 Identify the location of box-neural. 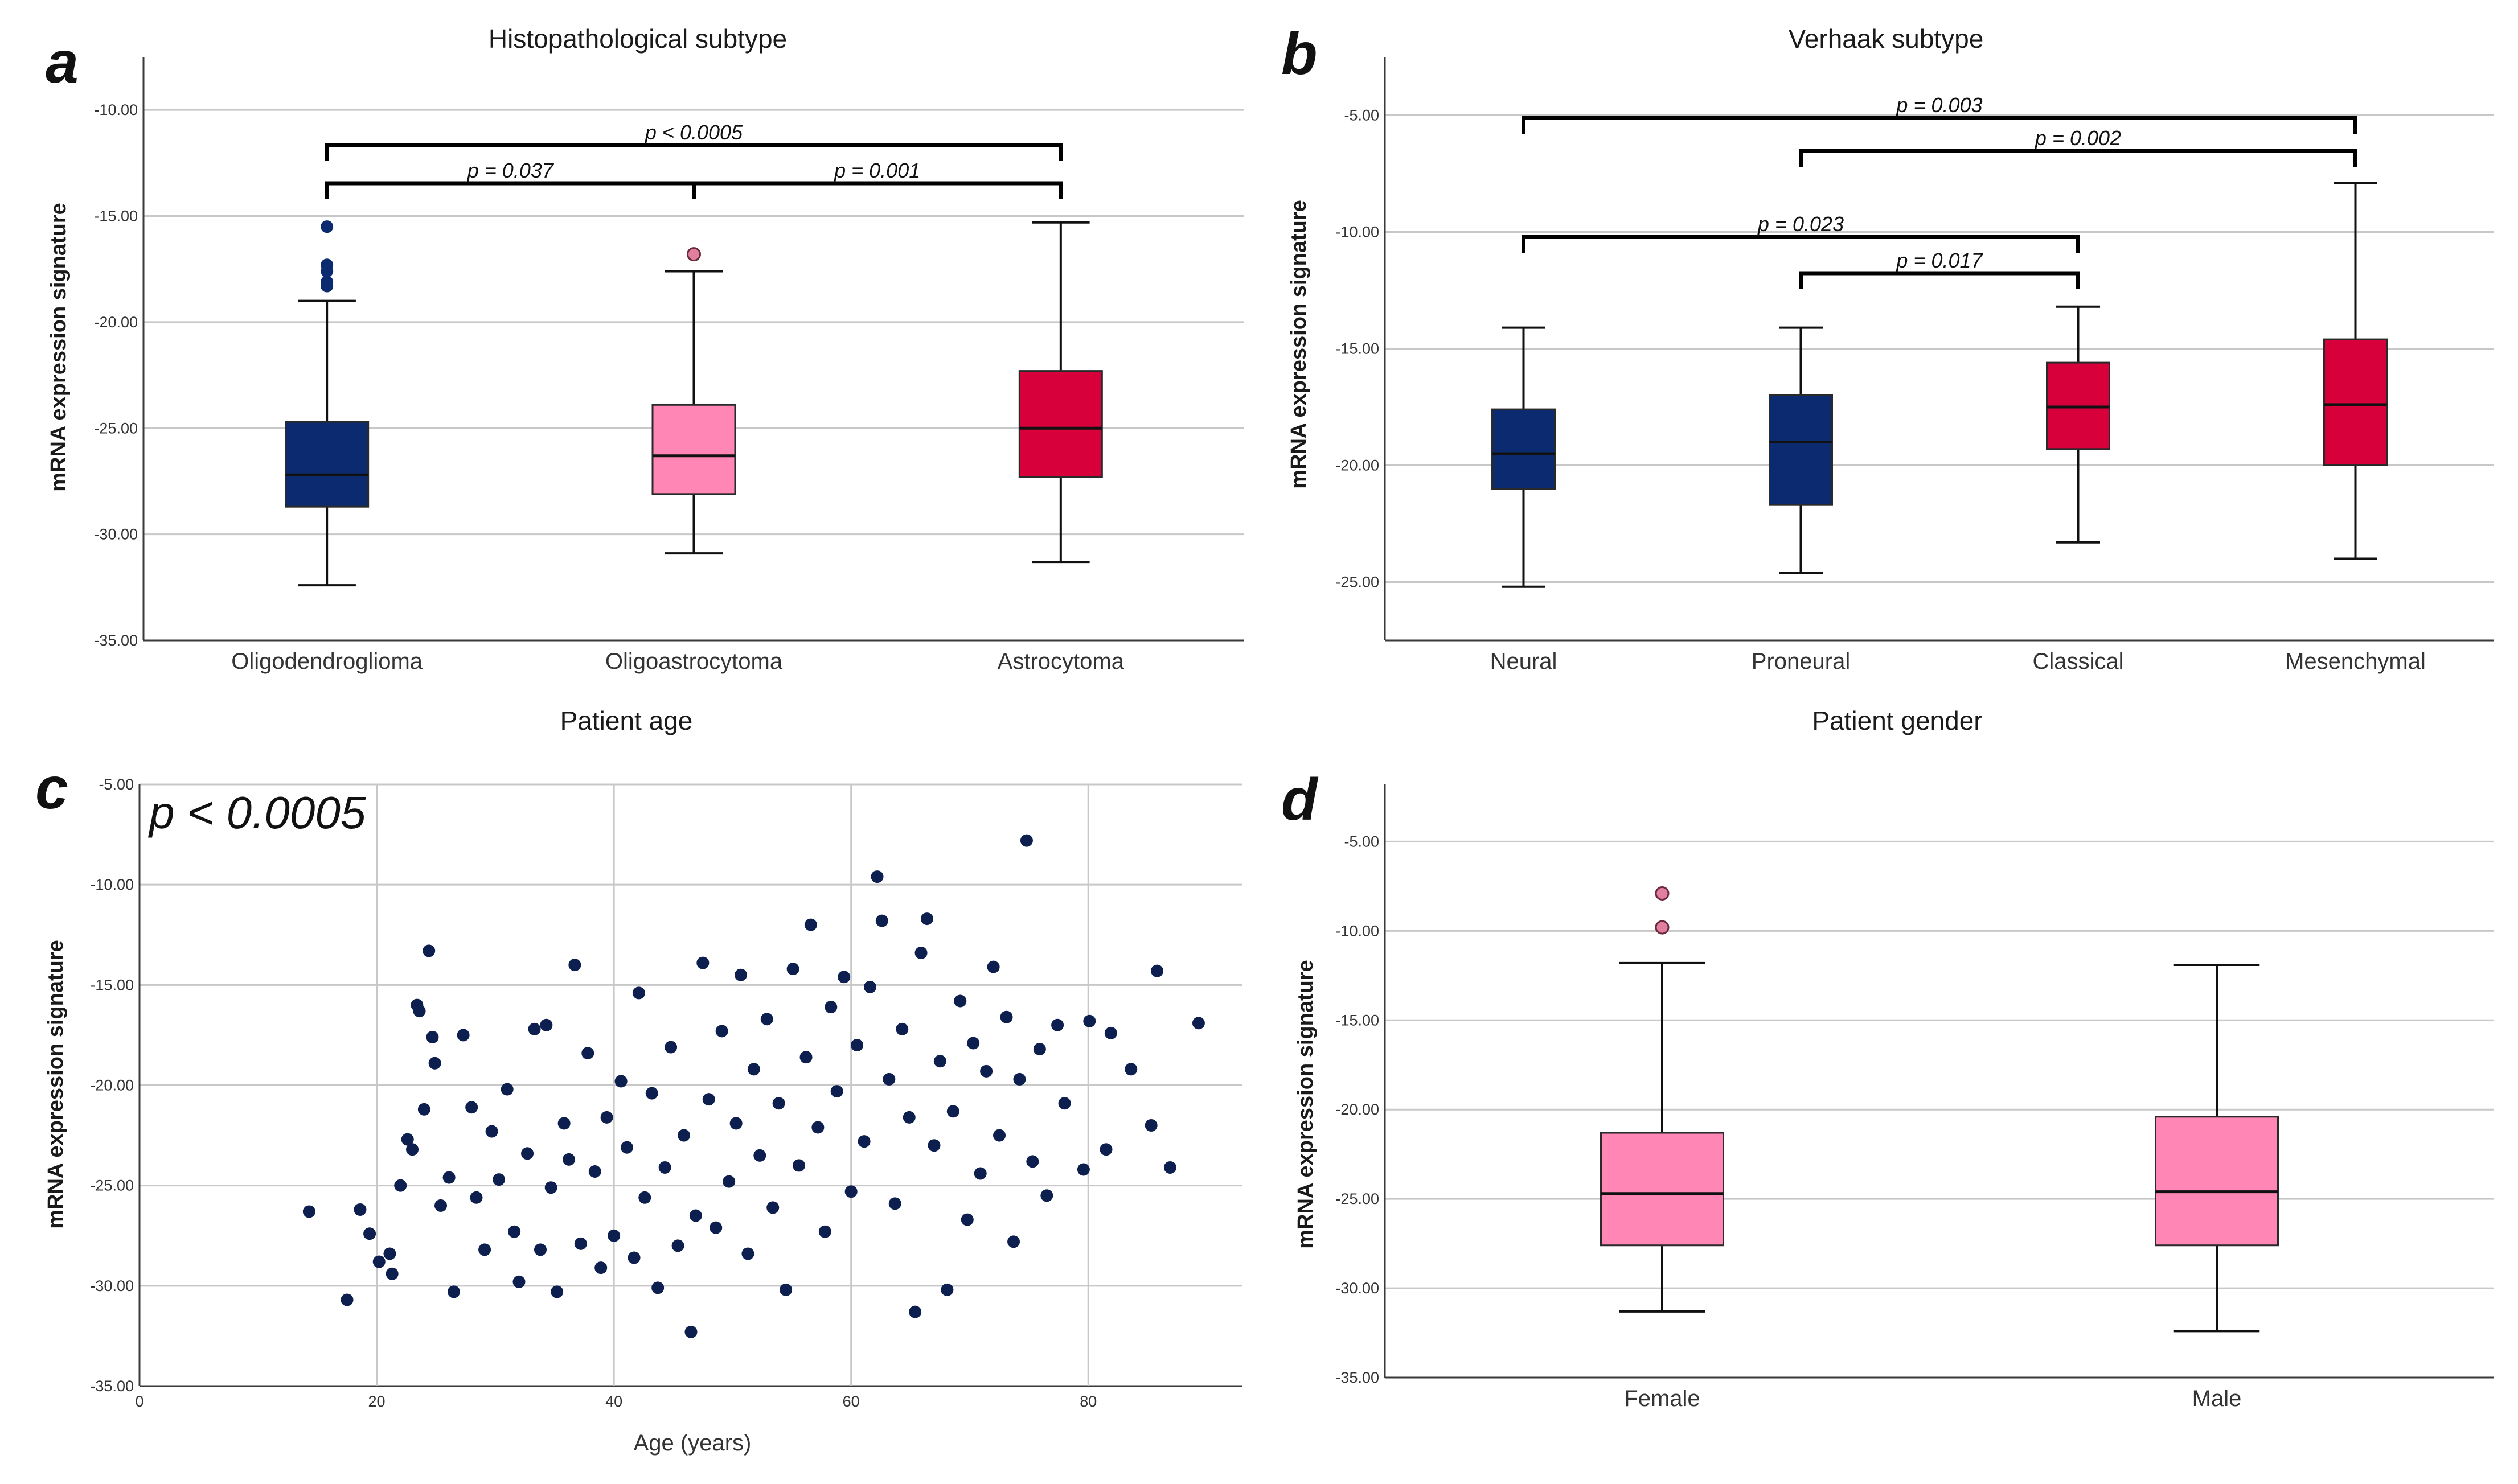
(1523, 449).